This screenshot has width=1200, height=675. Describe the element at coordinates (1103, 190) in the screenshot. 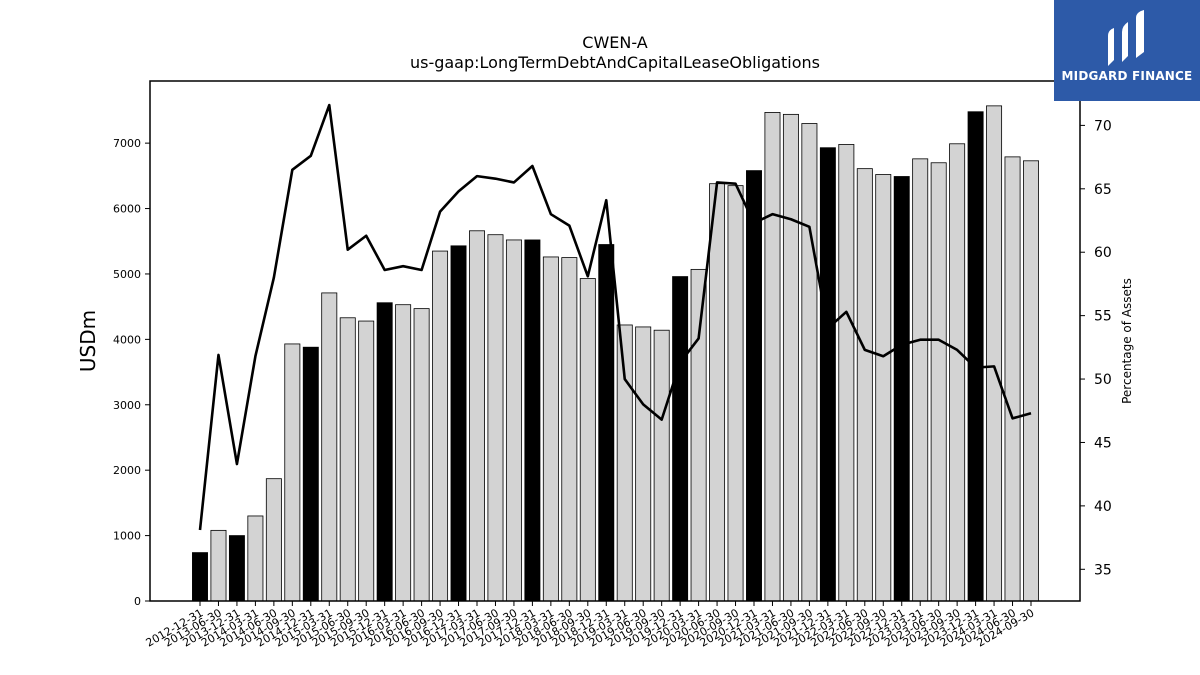

I see `y2-tick-label: 65` at that location.